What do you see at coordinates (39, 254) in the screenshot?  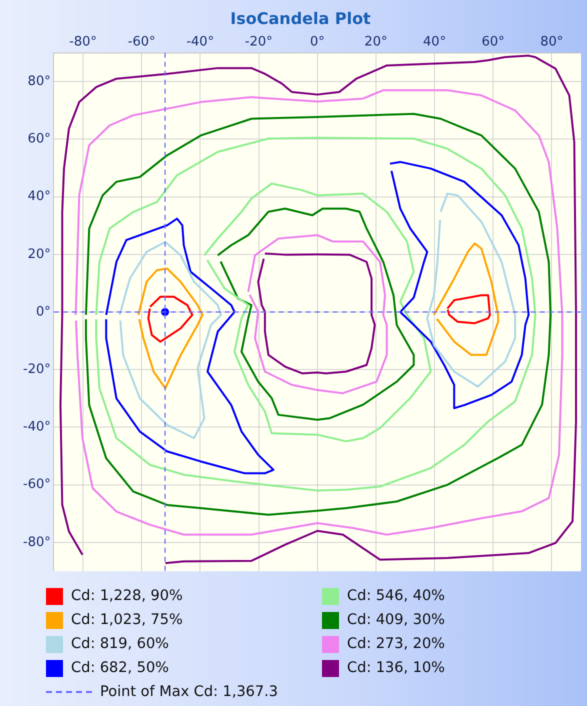 I see `y-tick-label: 20°` at bounding box center [39, 254].